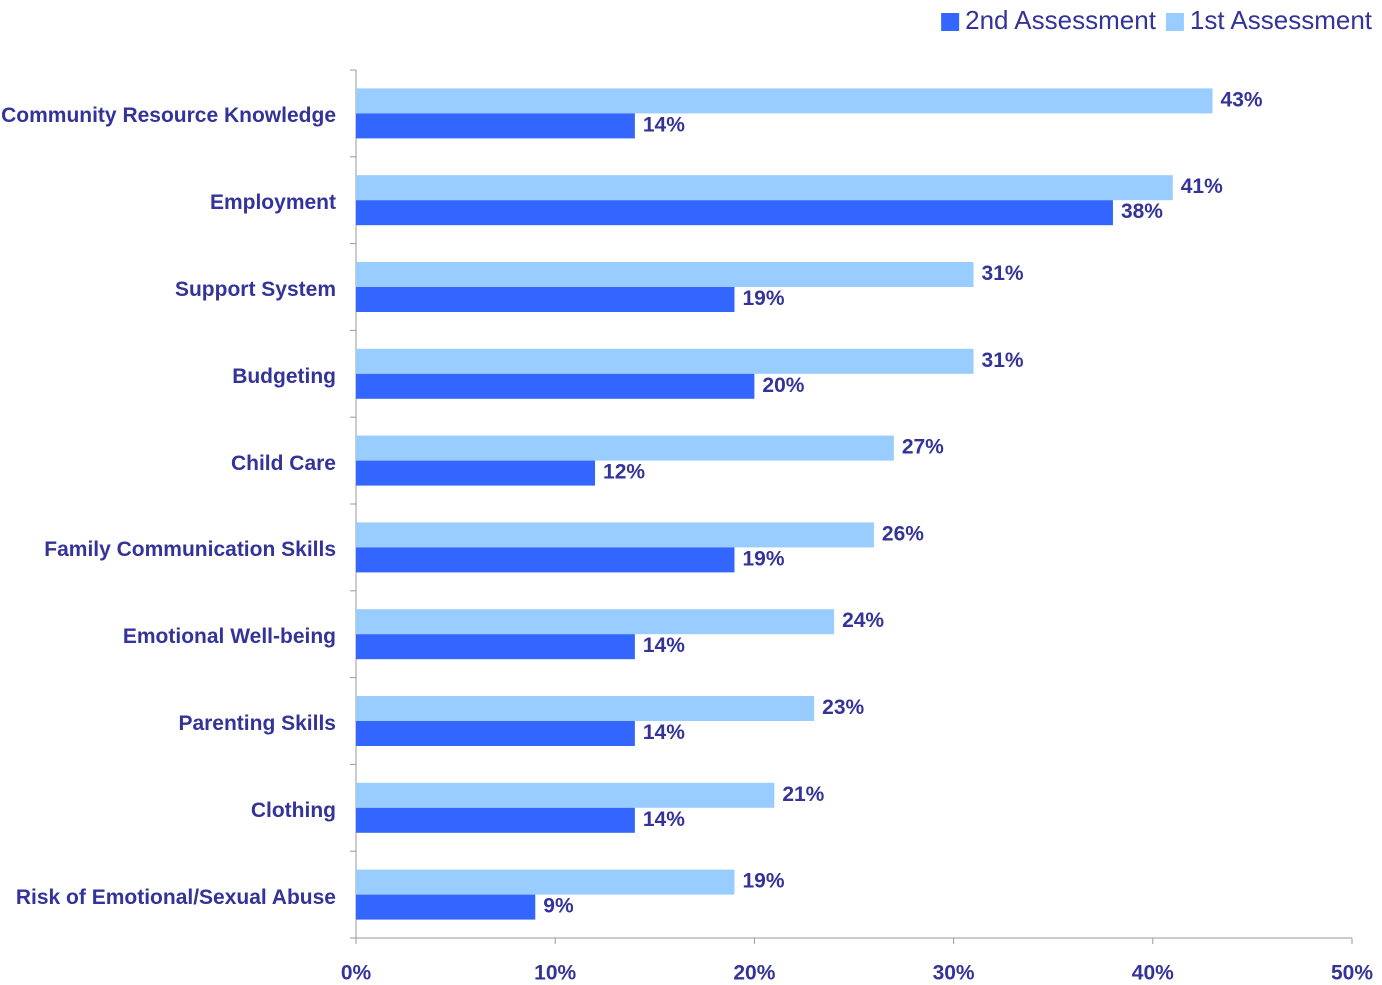  What do you see at coordinates (754, 973) in the screenshot?
I see `x-tick-label: 20%` at bounding box center [754, 973].